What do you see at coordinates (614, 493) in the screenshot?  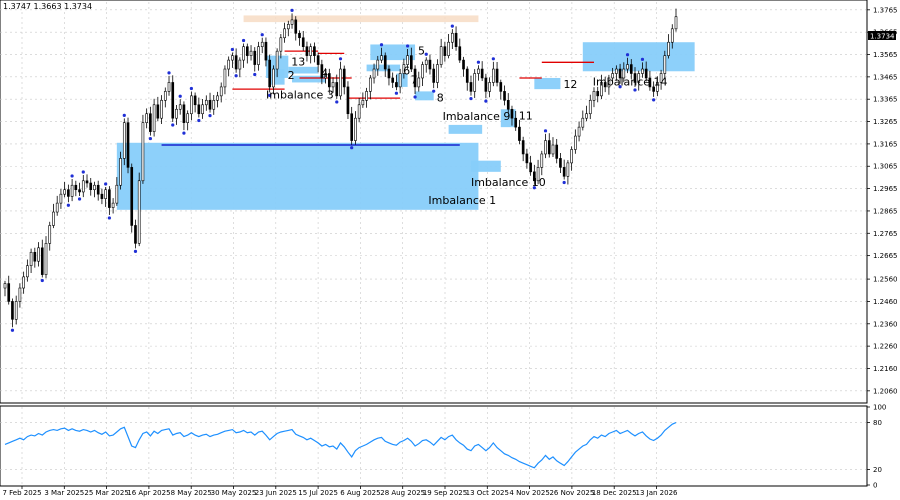 I see `time-tick-label: 18 Dec 2025` at bounding box center [614, 493].